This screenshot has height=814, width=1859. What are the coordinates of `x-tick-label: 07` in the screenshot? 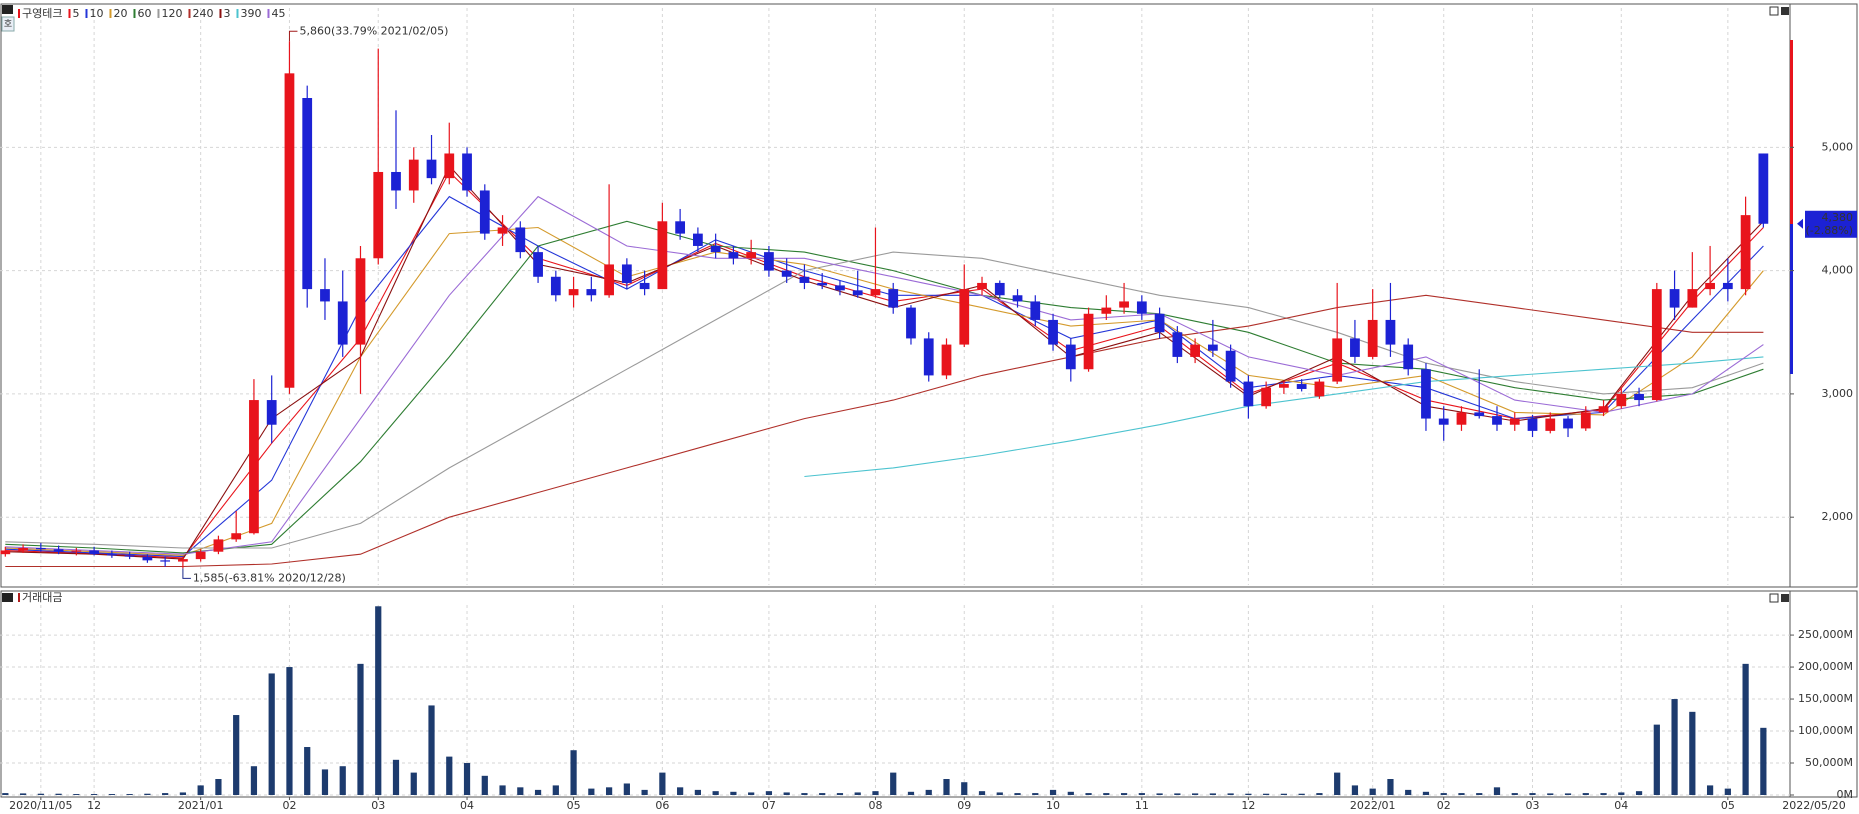 It's located at (769, 805).